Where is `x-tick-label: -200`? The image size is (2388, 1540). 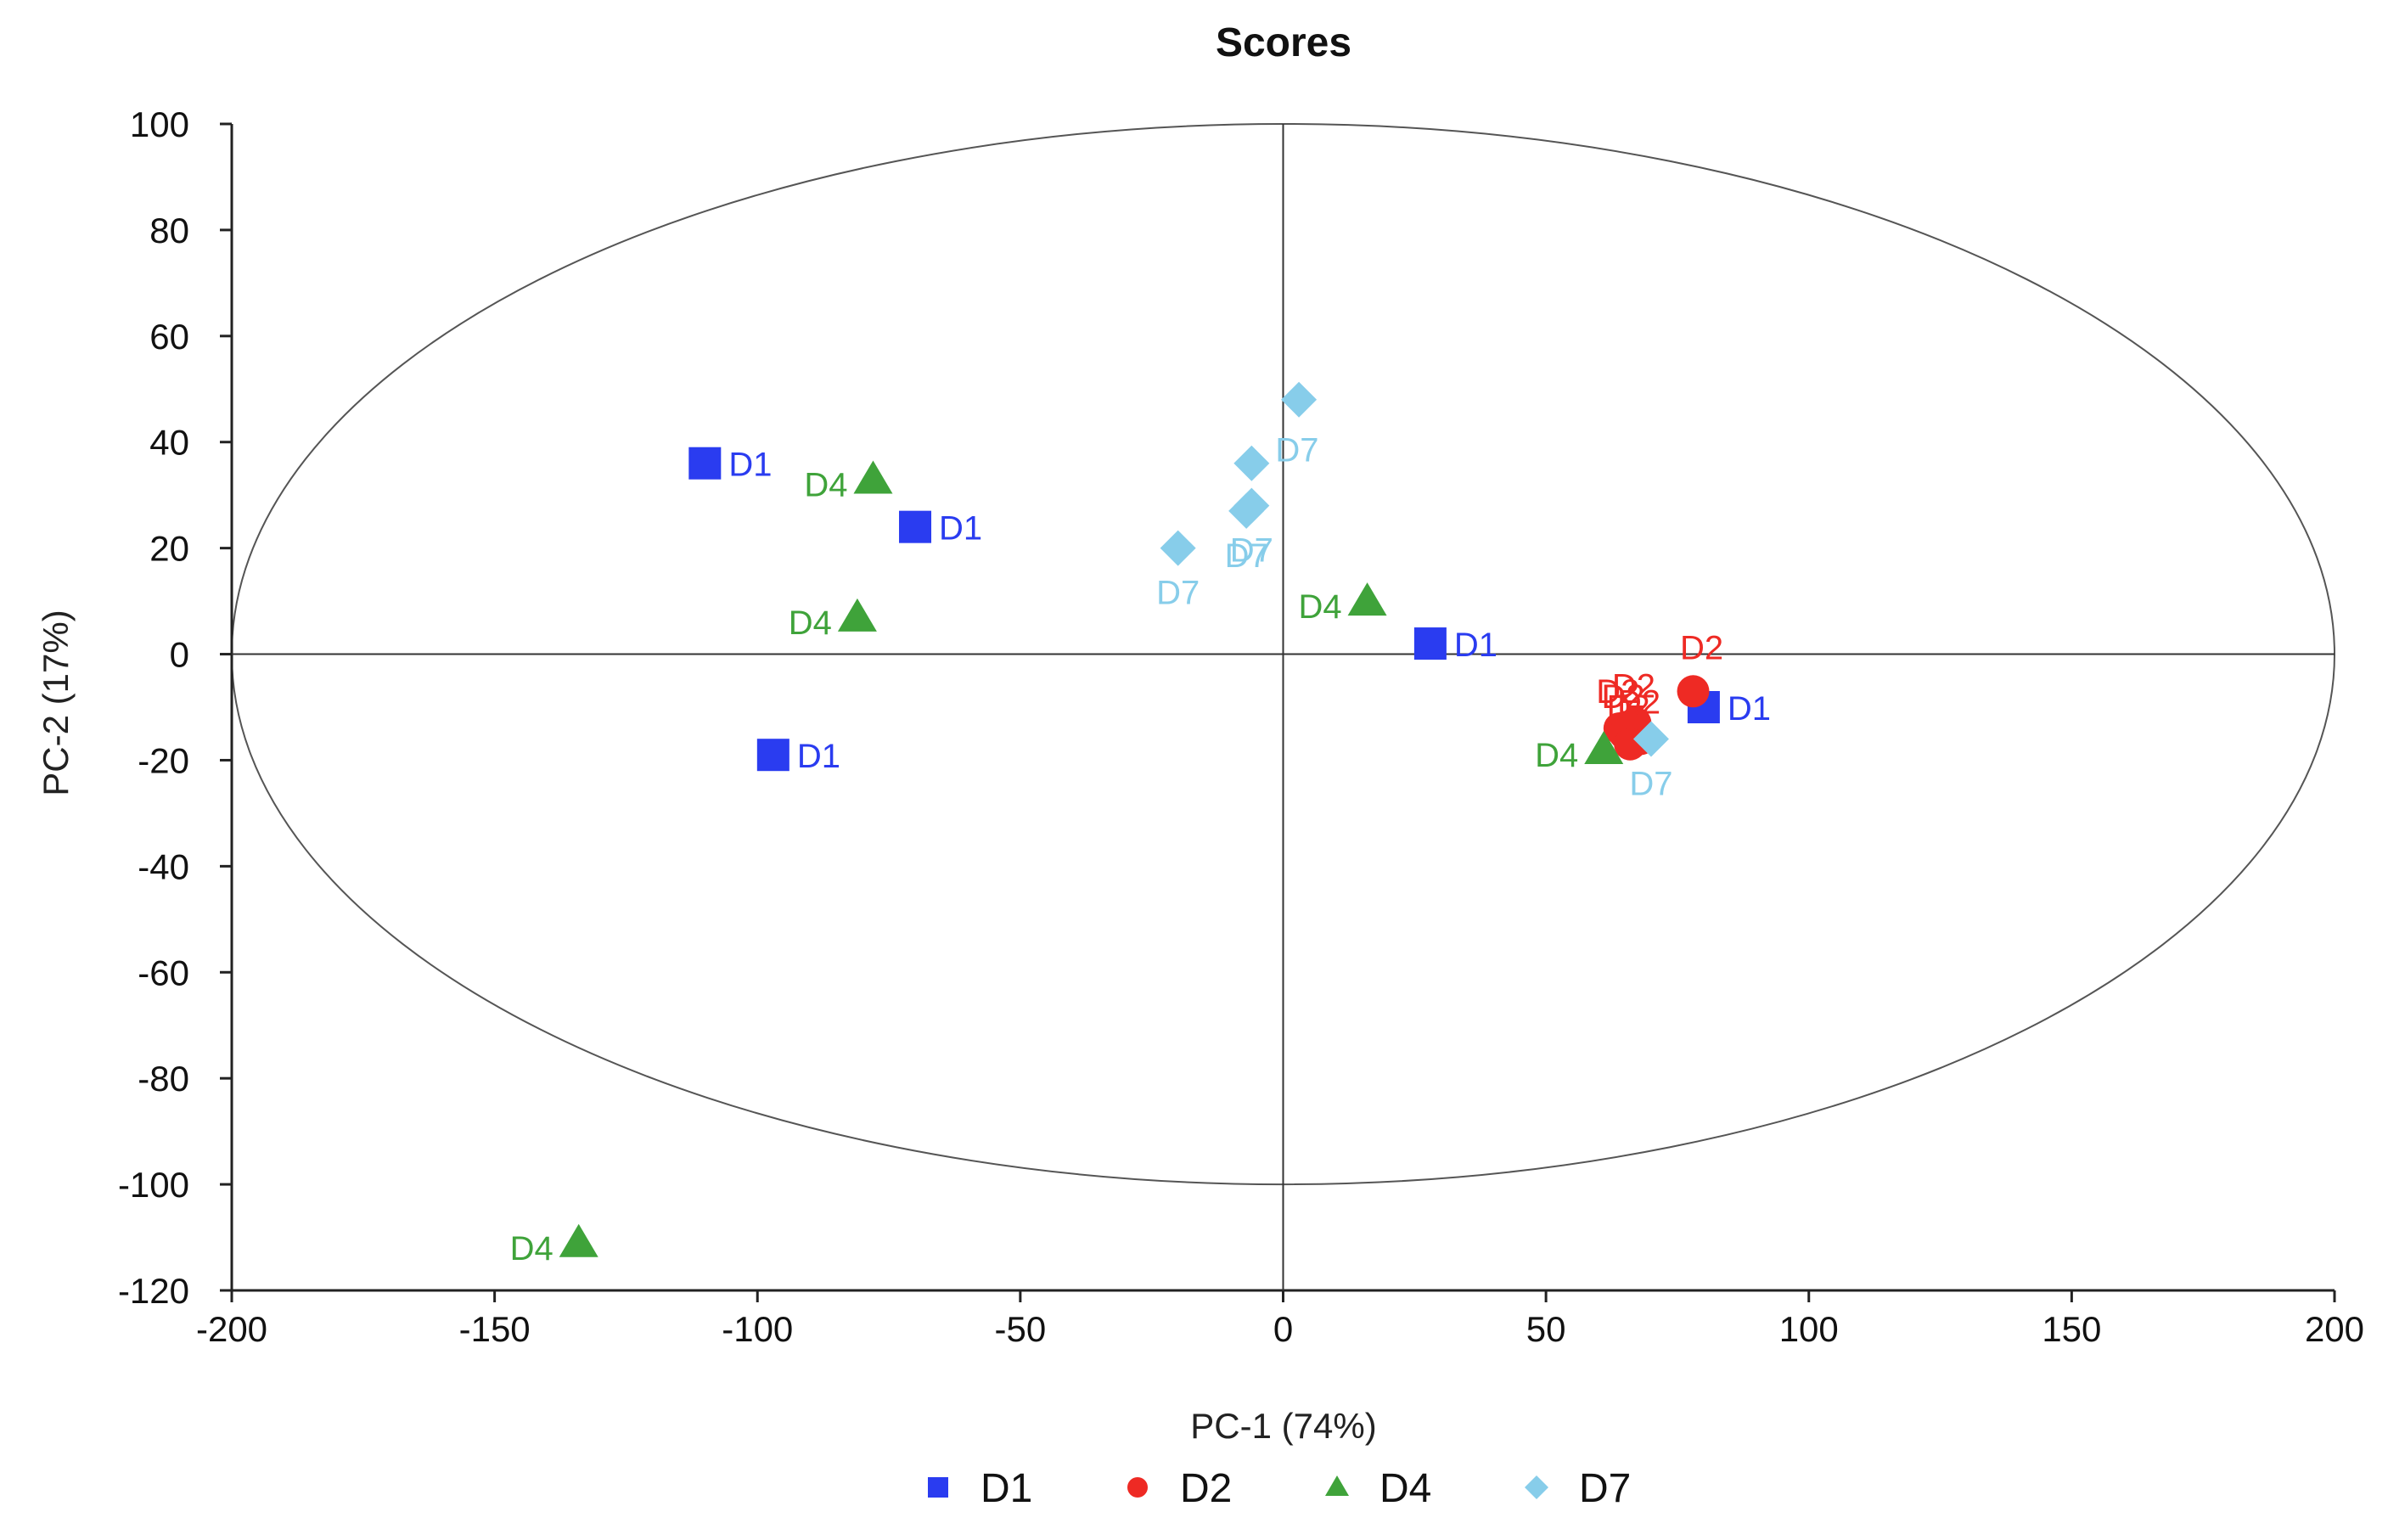
x-tick-label: -200 is located at coordinates (232, 1329).